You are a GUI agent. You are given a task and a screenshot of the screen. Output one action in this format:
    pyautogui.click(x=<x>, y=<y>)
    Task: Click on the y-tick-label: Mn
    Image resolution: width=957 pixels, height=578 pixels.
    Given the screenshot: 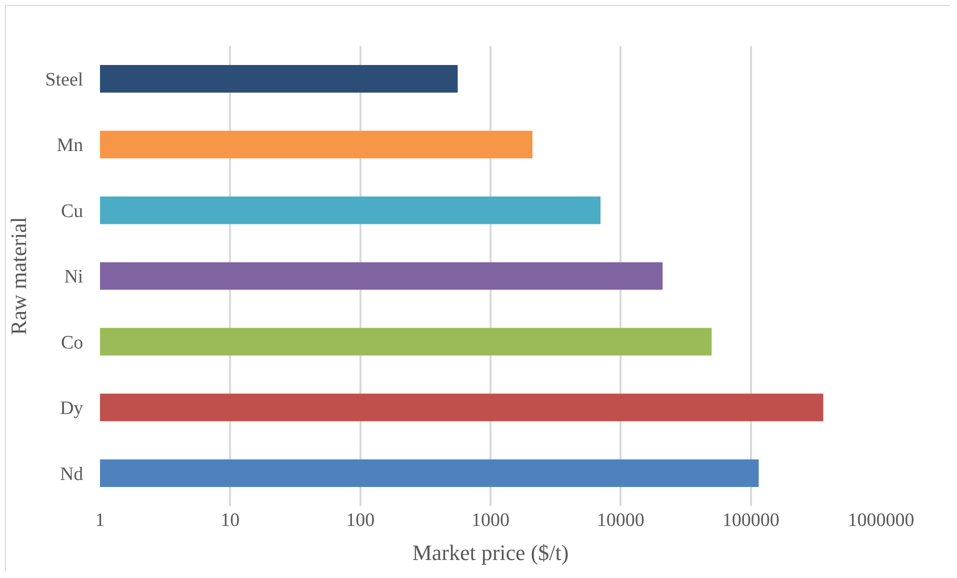 What is the action you would take?
    pyautogui.click(x=70, y=145)
    